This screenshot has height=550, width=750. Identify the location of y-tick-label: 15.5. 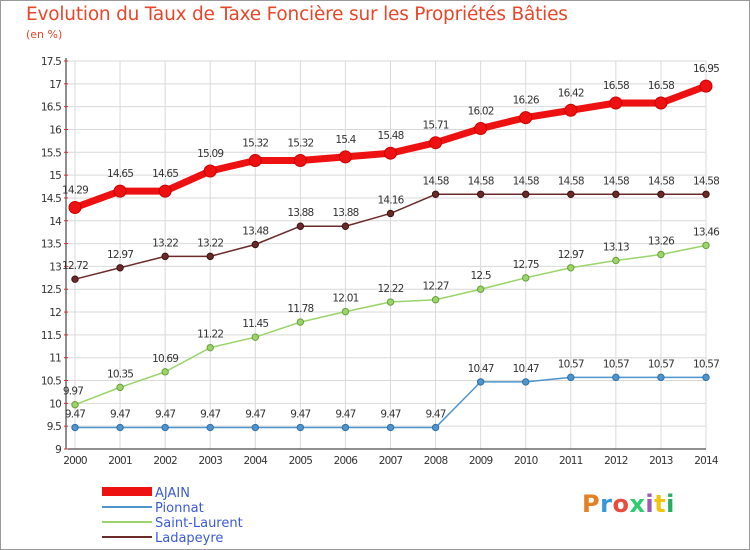
(51, 153).